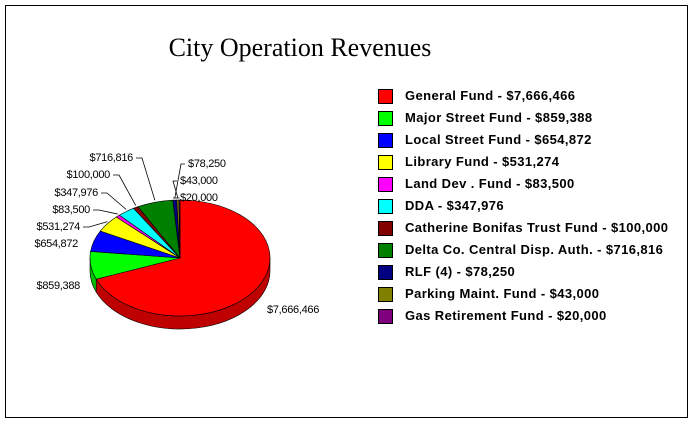  What do you see at coordinates (460, 271) in the screenshot?
I see `legend-label: RLF (4) - $78,250` at bounding box center [460, 271].